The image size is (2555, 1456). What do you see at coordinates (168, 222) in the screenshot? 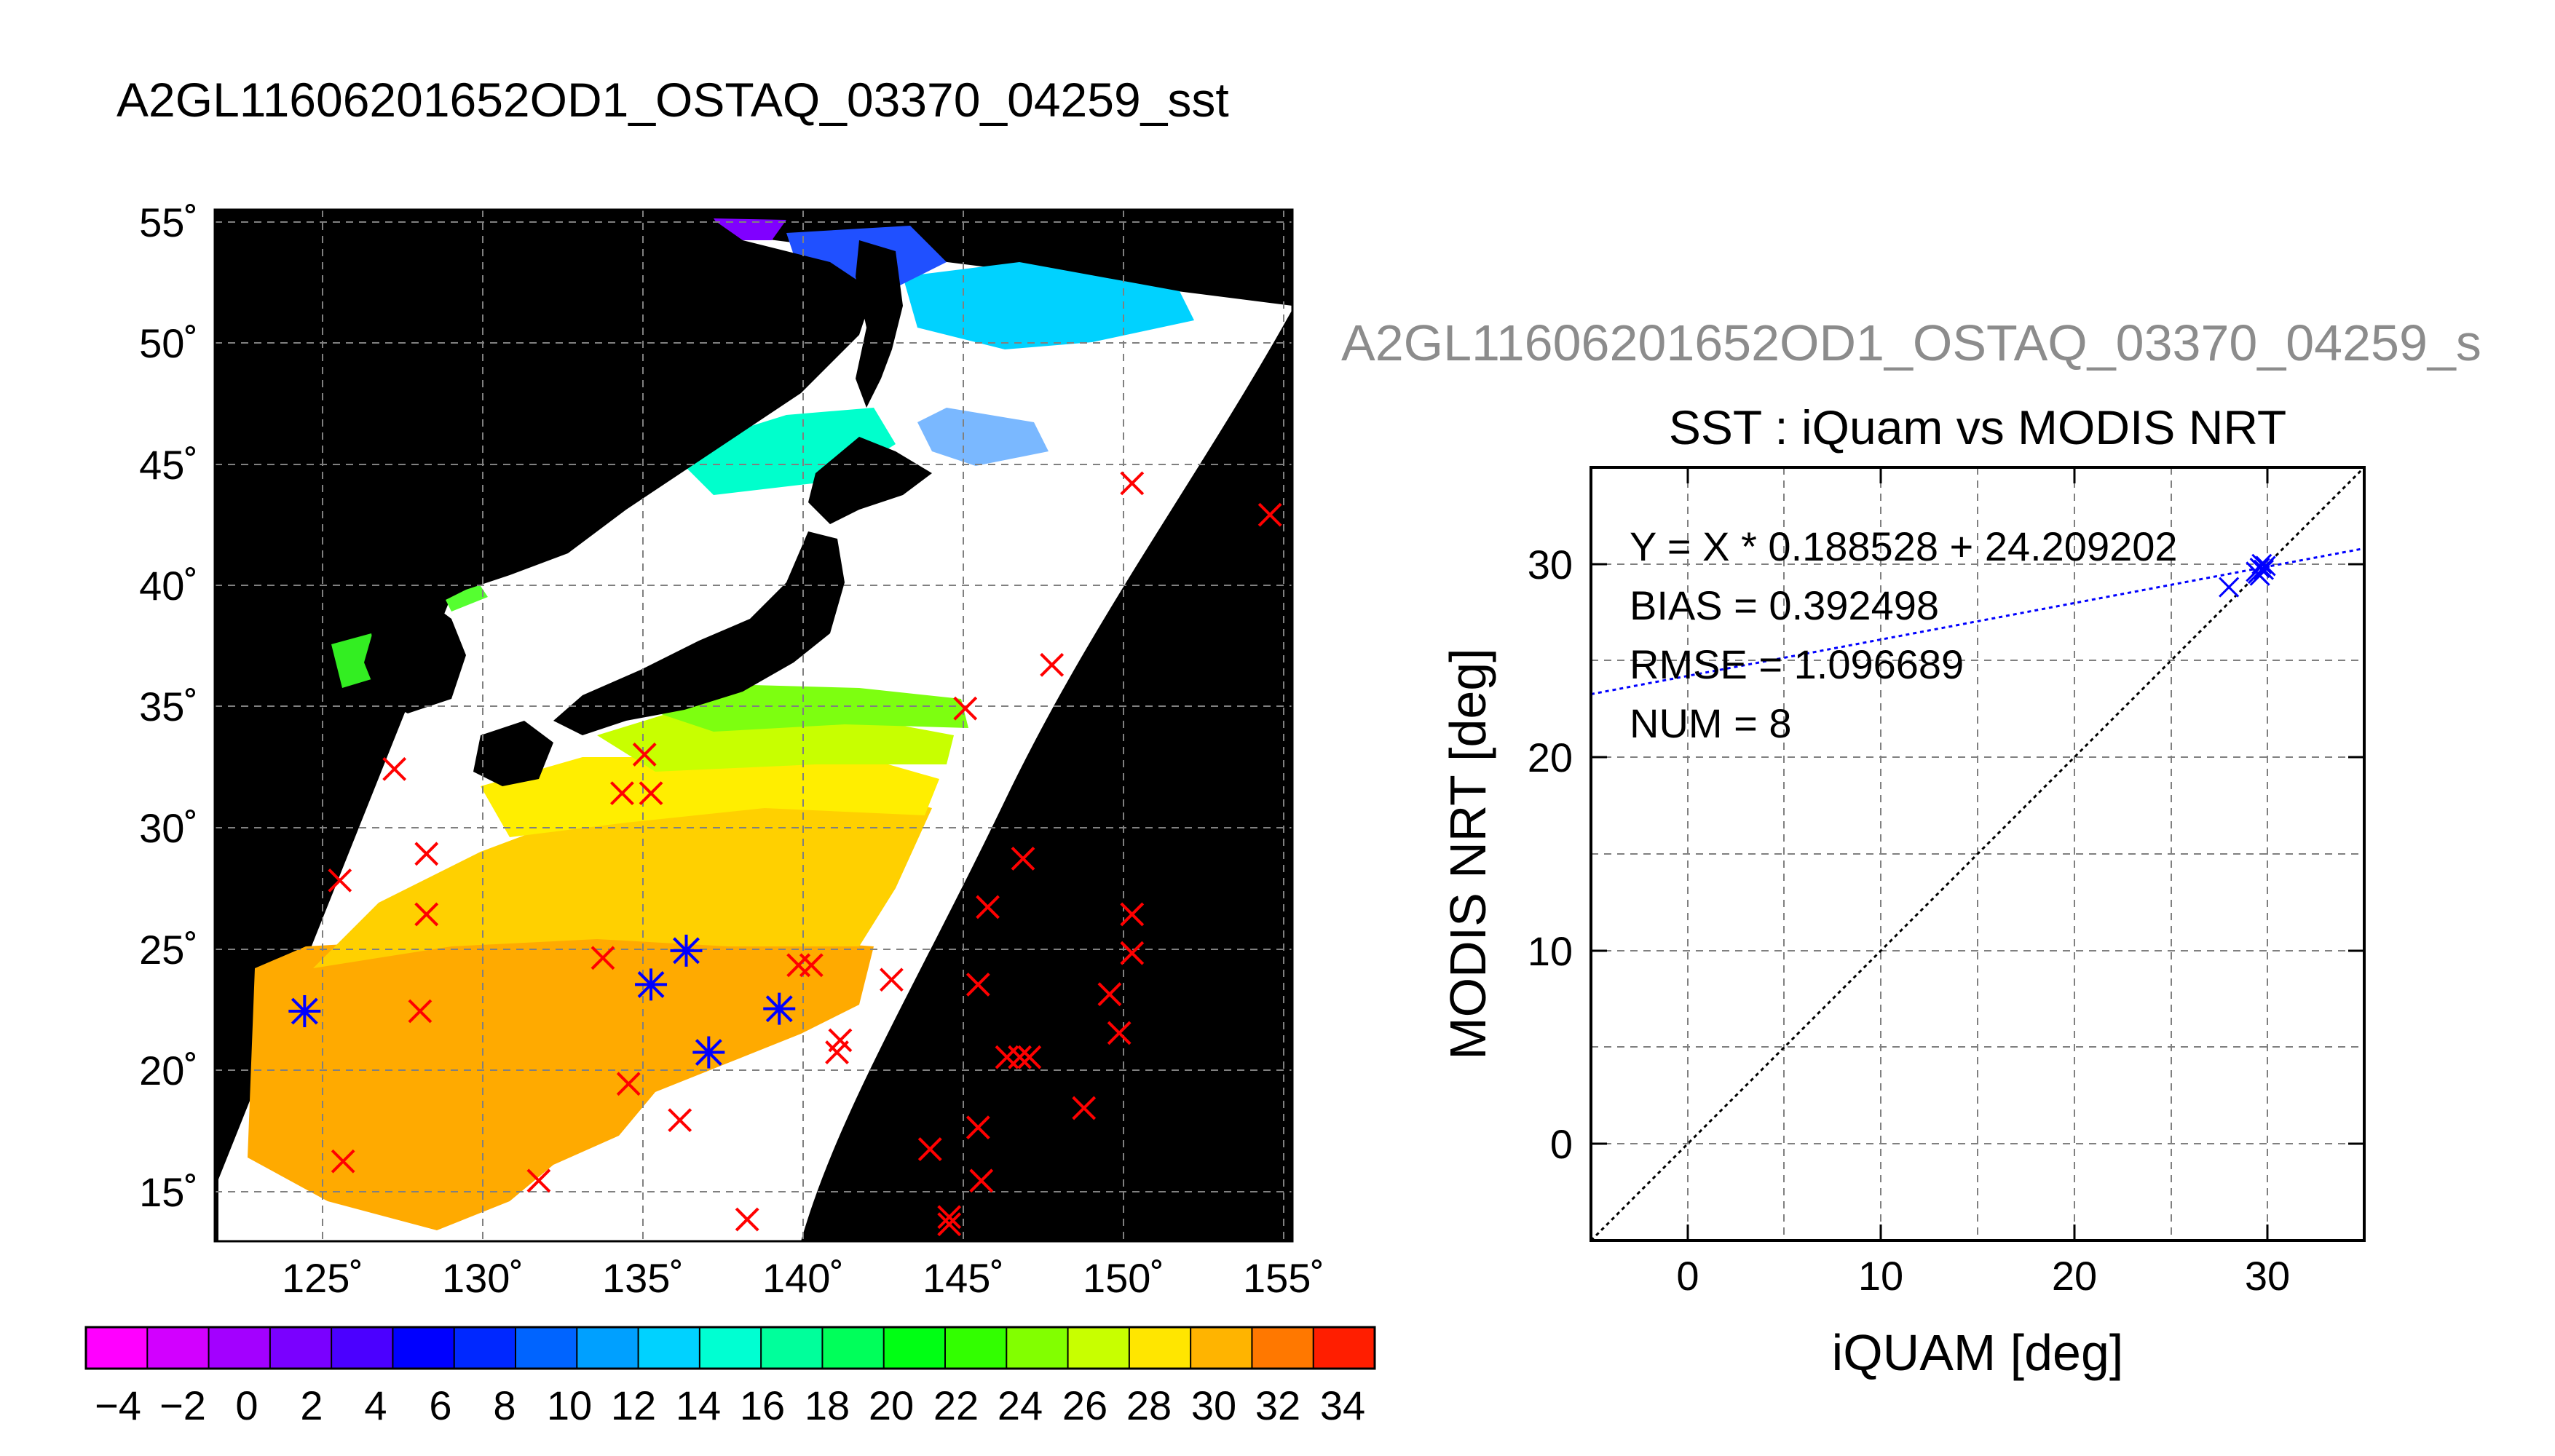
I see `map-y-tick-label: 55˚` at bounding box center [168, 222].